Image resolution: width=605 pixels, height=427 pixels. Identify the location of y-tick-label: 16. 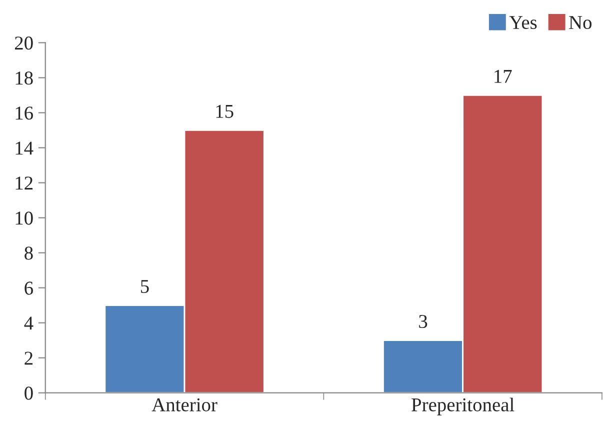
(24, 113).